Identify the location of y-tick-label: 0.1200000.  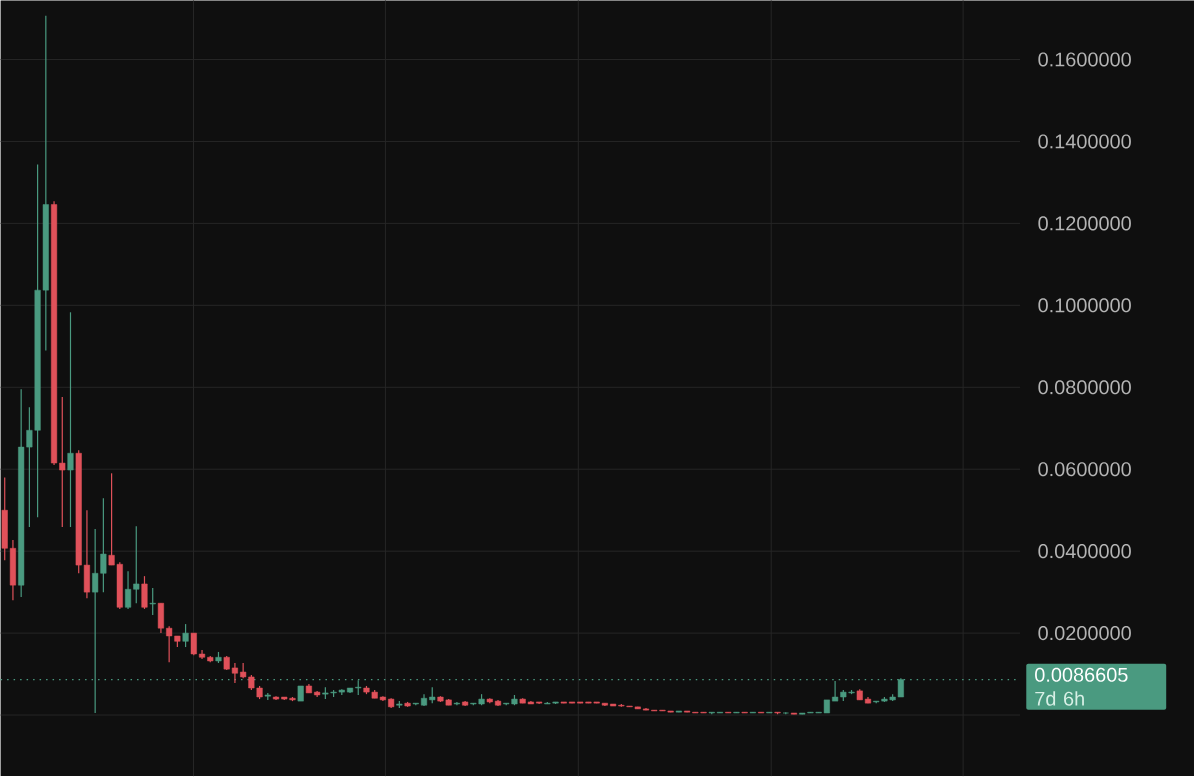
(1084, 223).